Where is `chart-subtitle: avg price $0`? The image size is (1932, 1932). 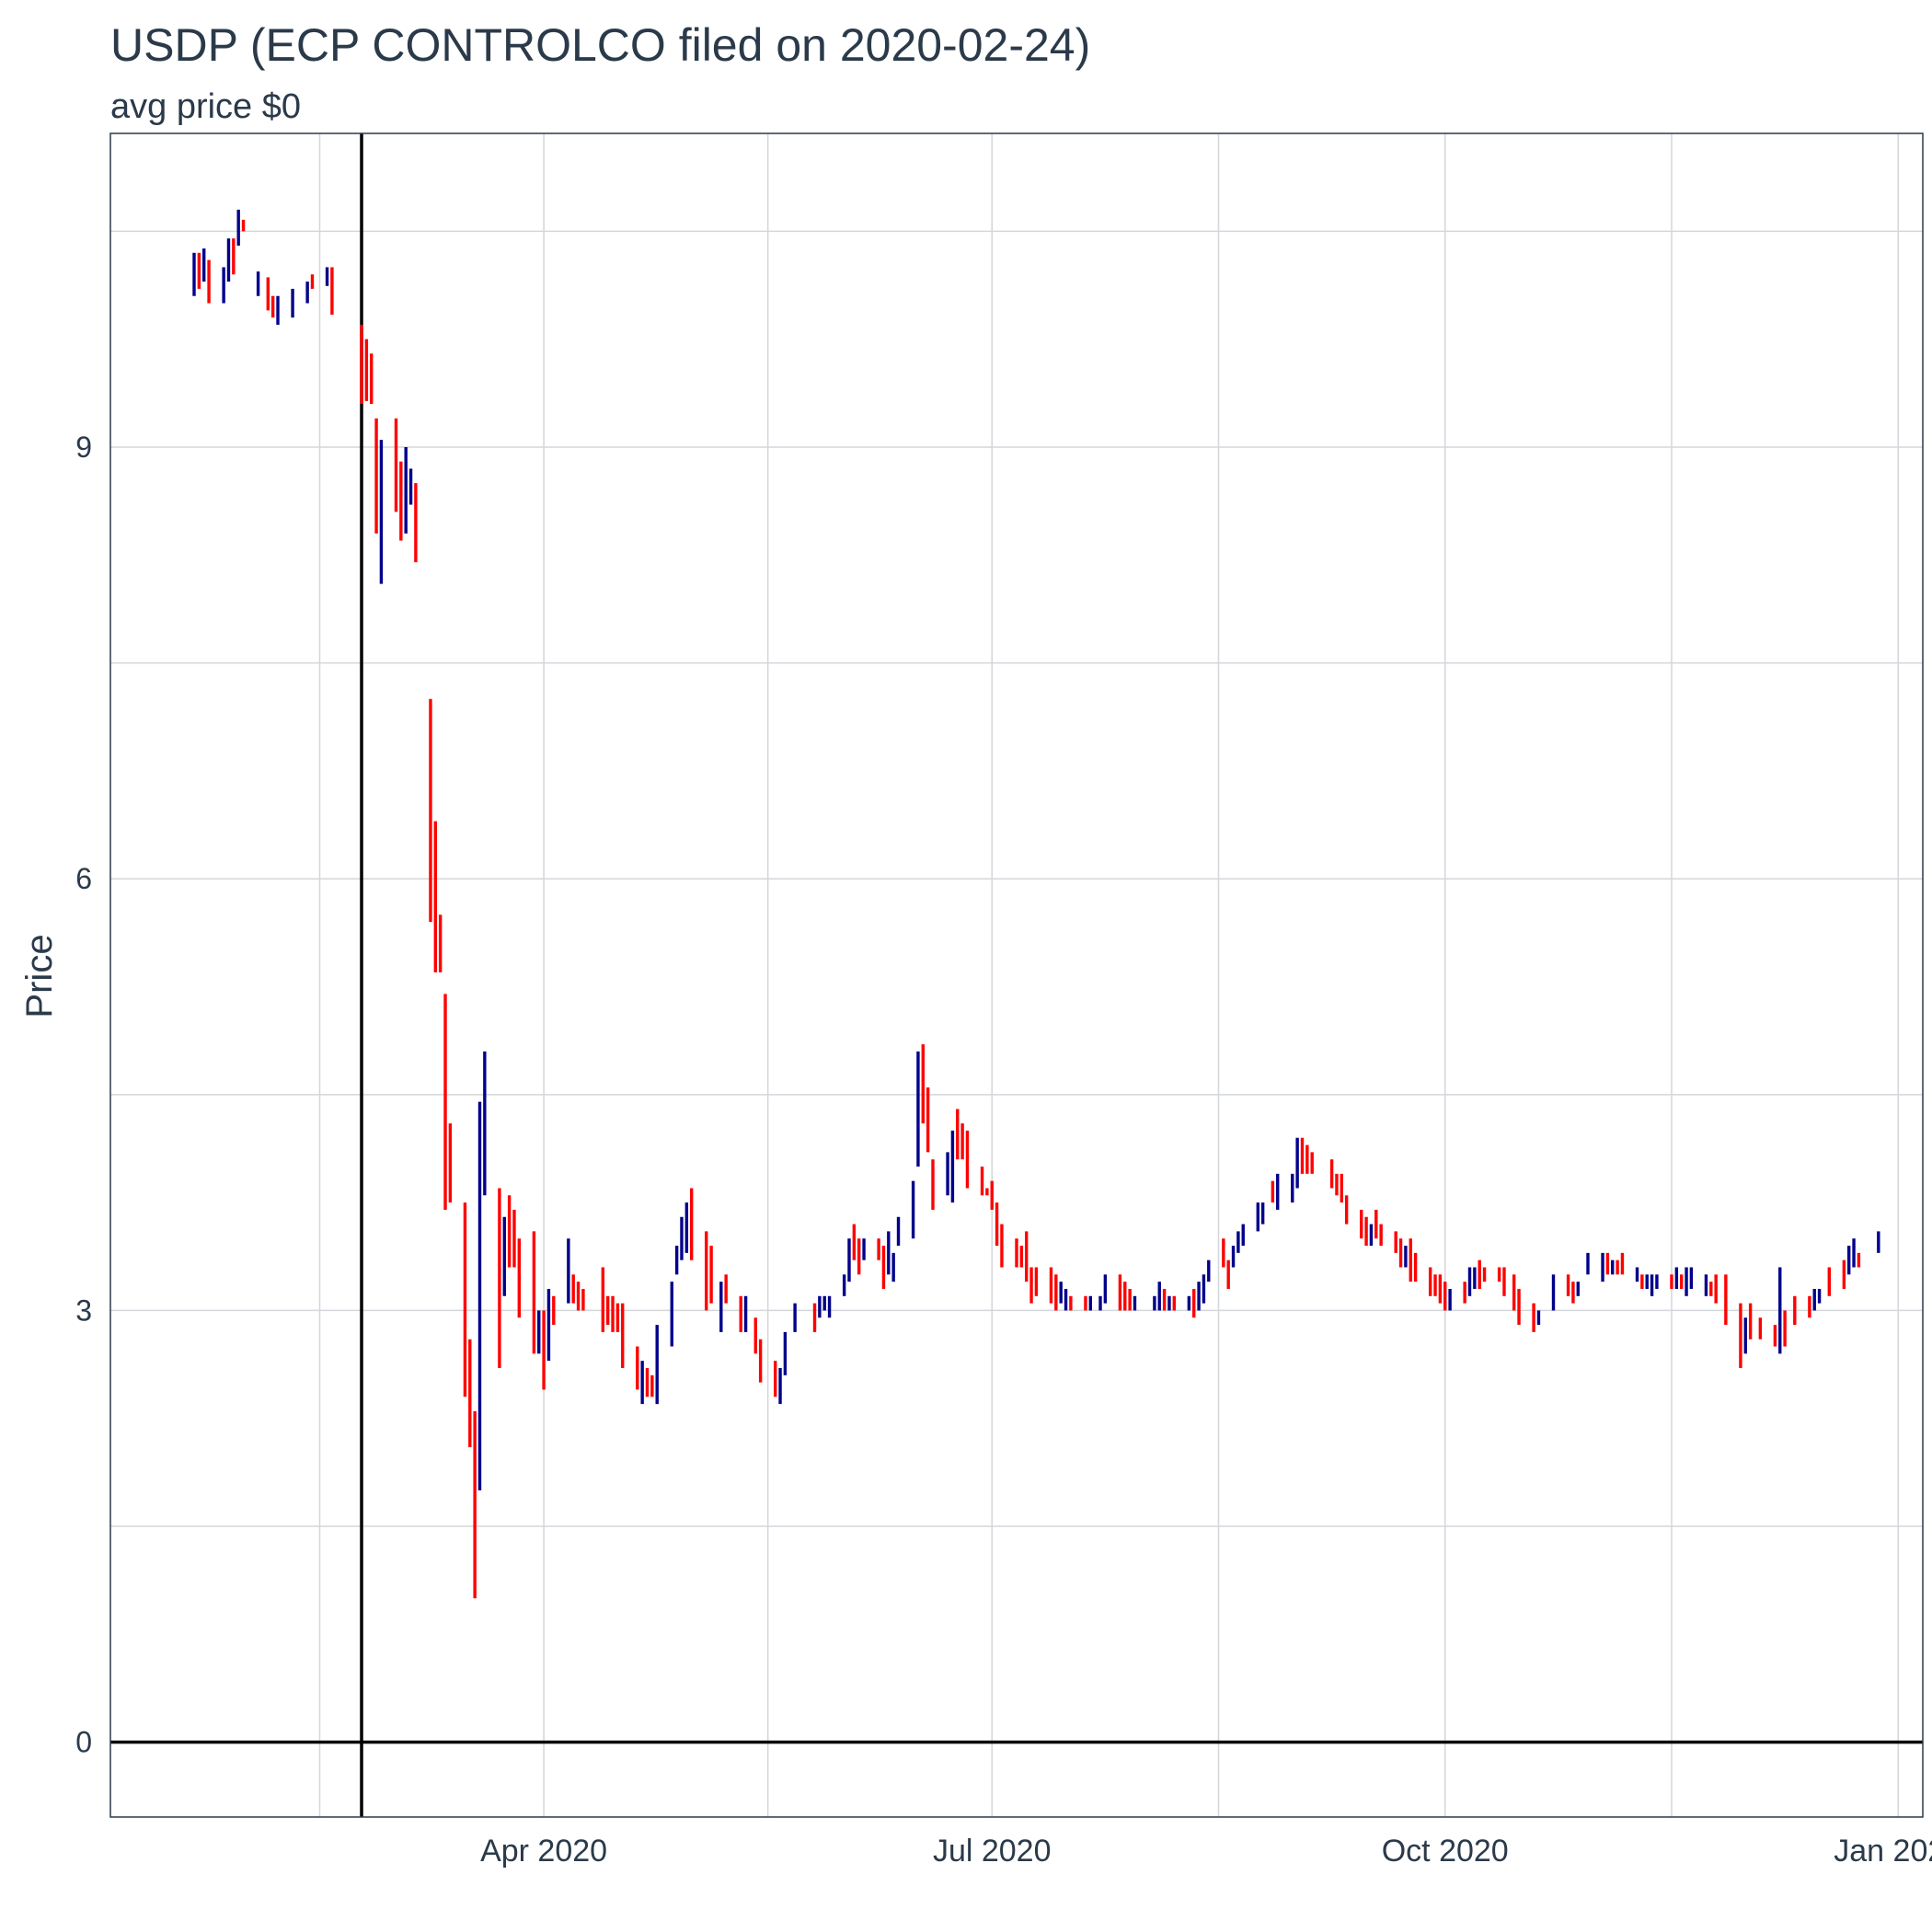
chart-subtitle: avg price $0 is located at coordinates (205, 106).